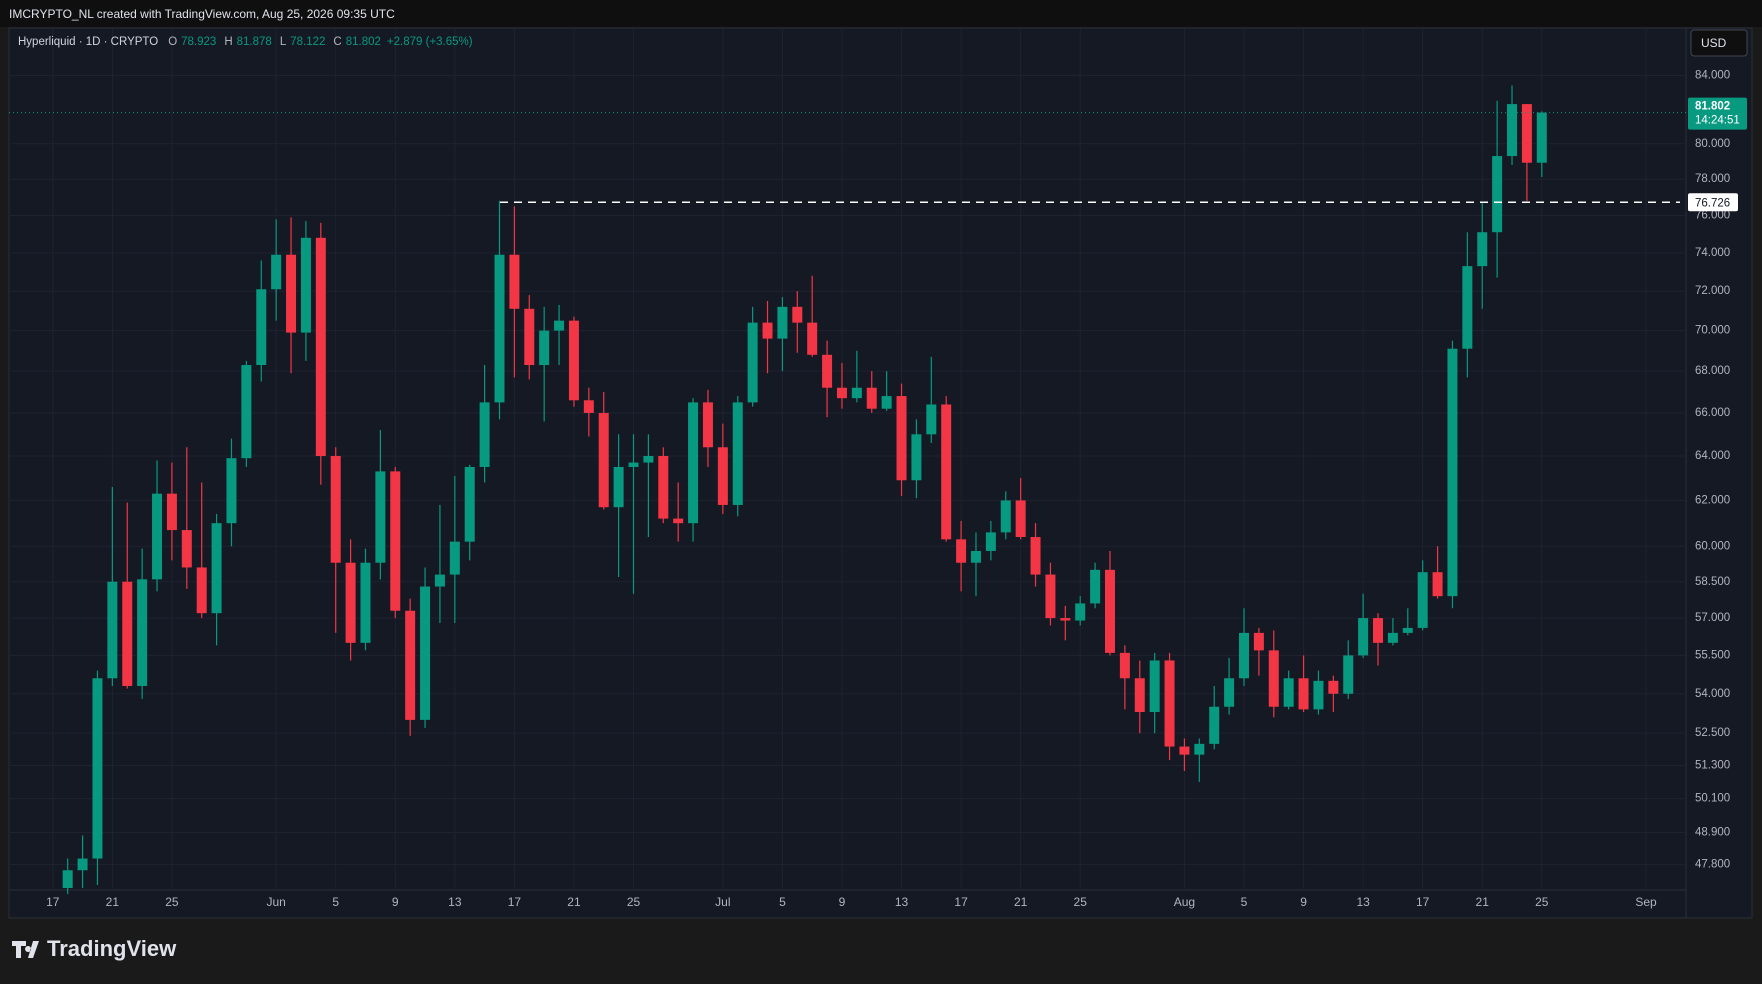 Image resolution: width=1762 pixels, height=984 pixels. What do you see at coordinates (1712, 766) in the screenshot?
I see `y-tick-label: 51.300` at bounding box center [1712, 766].